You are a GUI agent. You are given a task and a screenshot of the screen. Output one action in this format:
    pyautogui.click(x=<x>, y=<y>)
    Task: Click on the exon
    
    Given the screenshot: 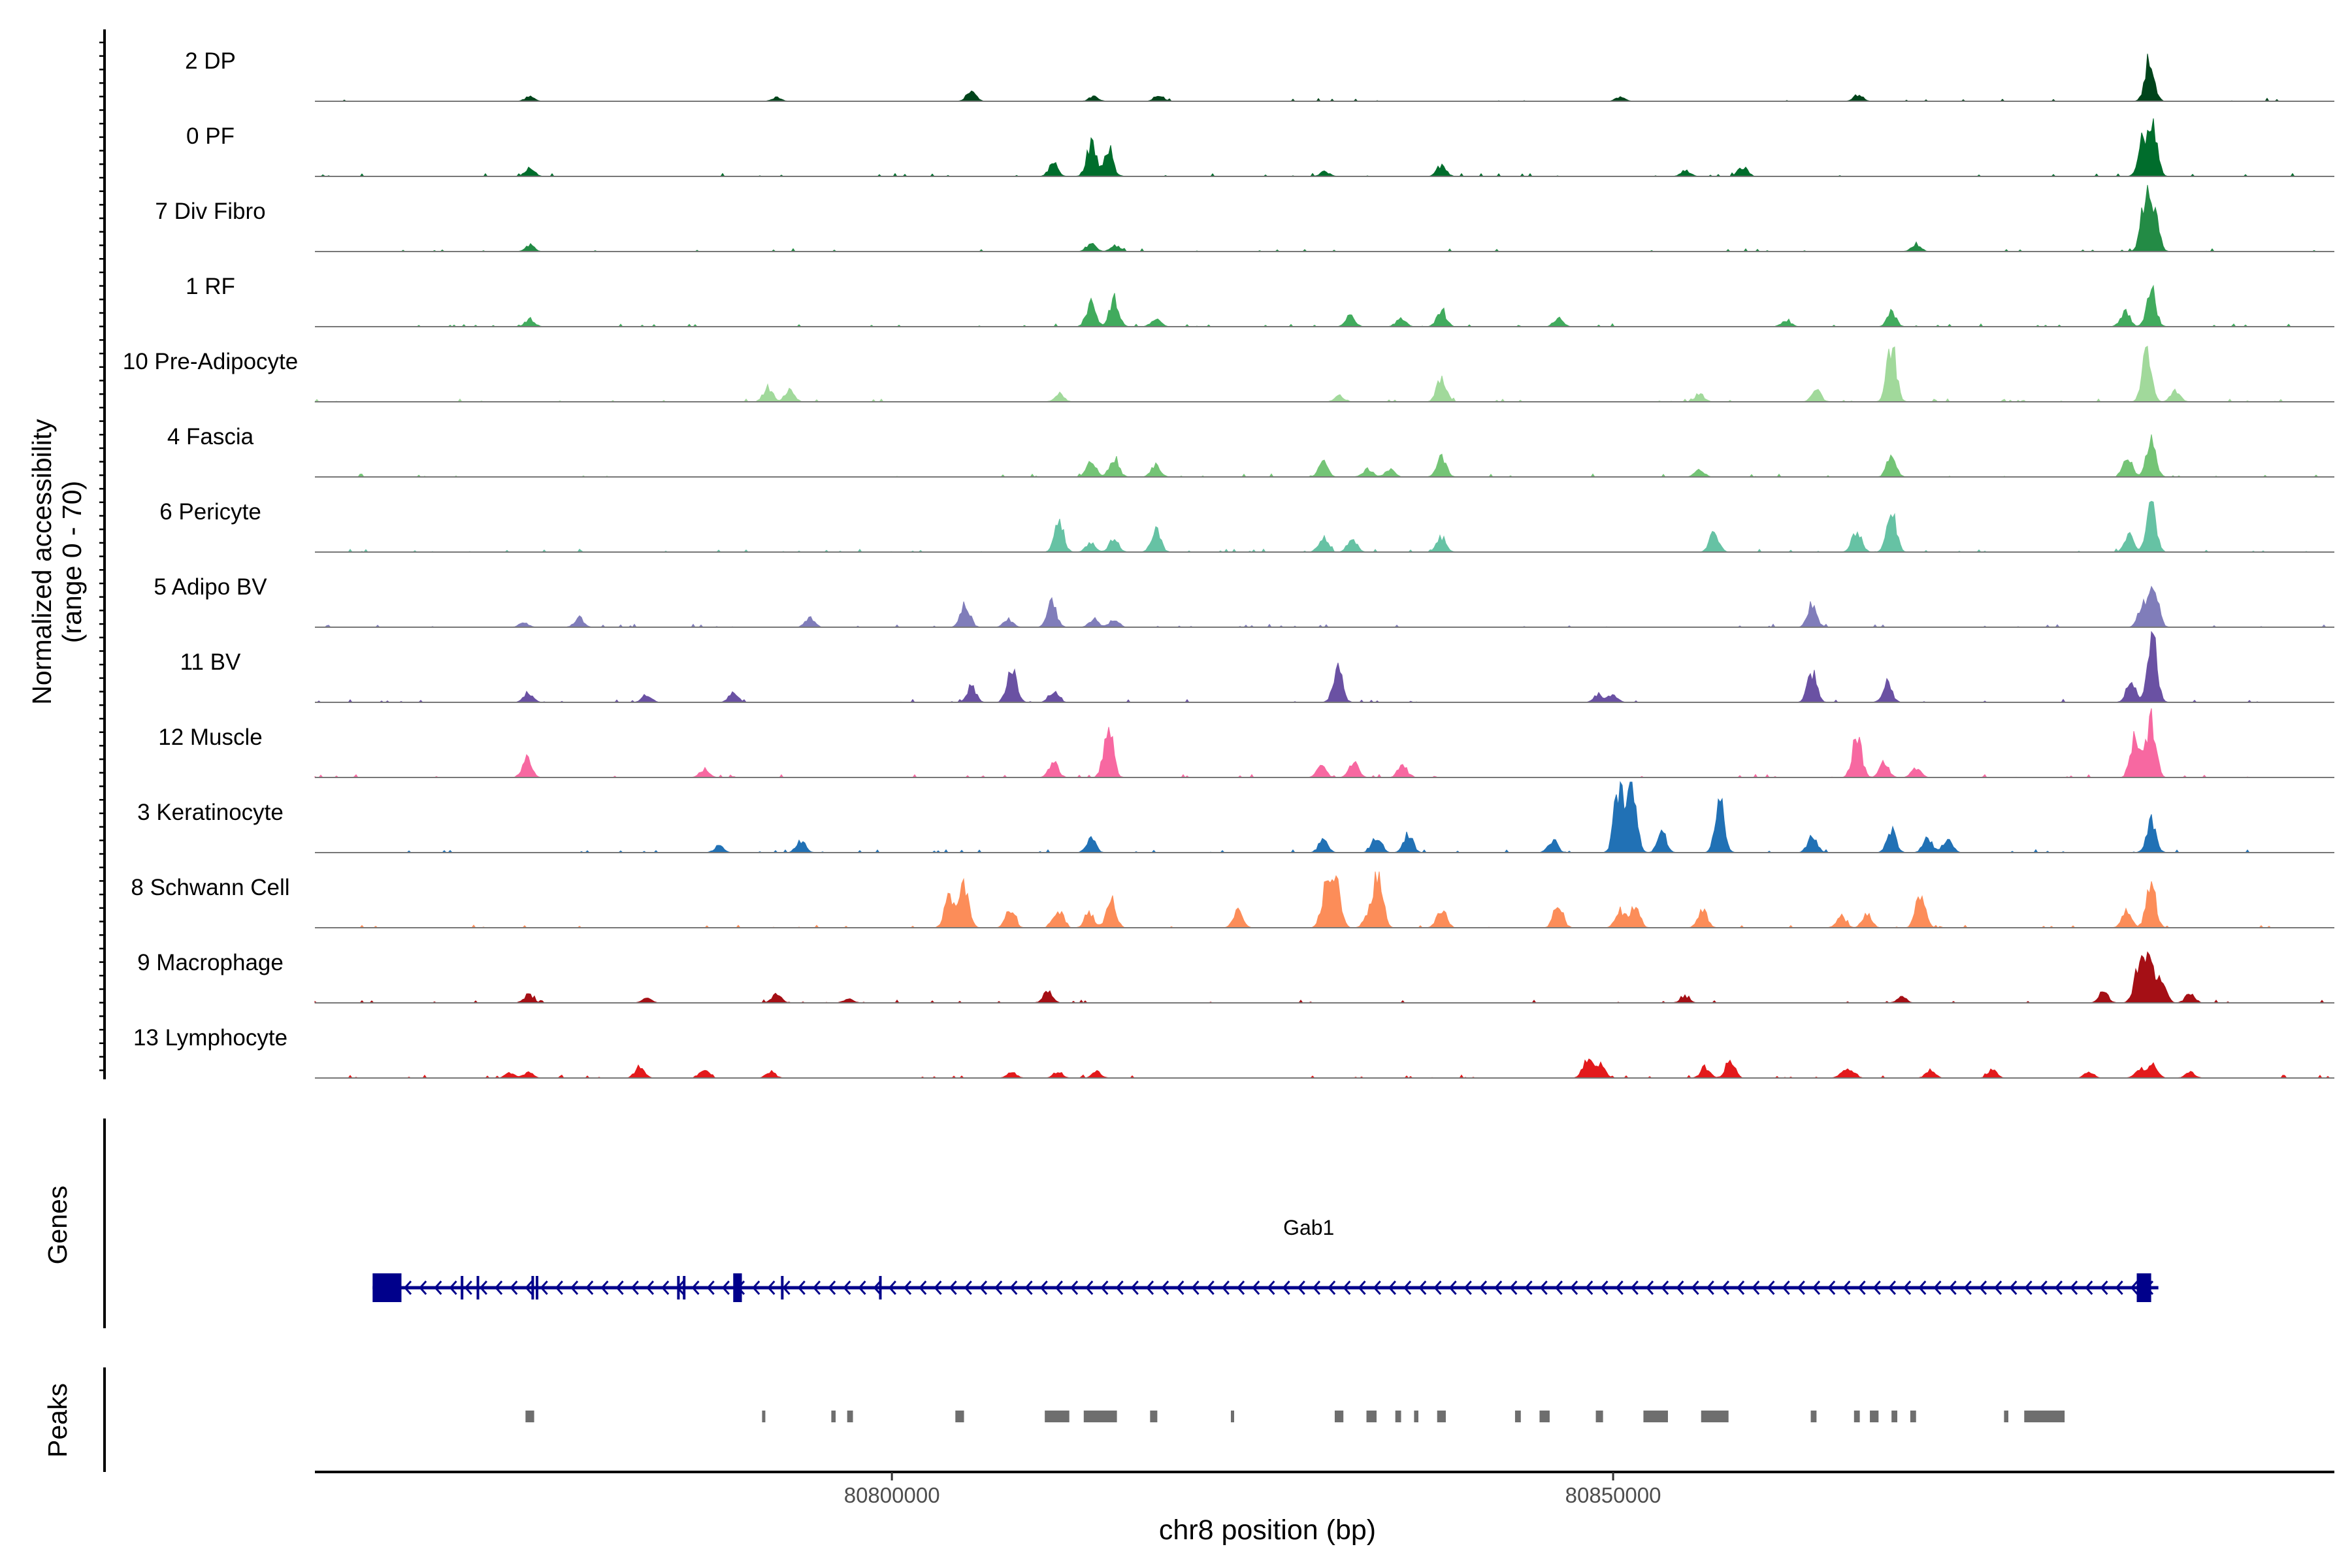 What is the action you would take?
    pyautogui.click(x=387, y=1287)
    